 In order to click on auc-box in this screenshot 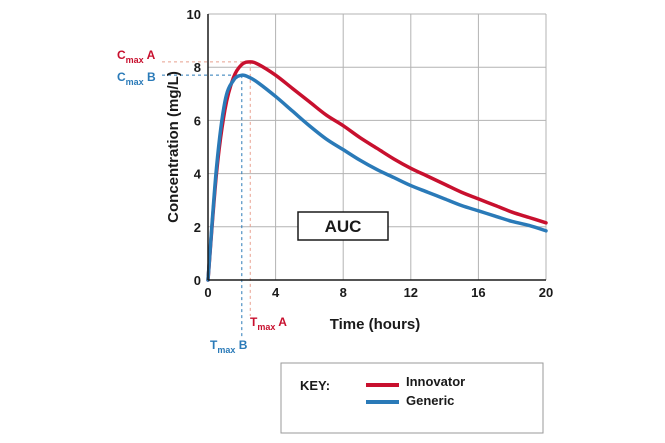, I will do `click(343, 226)`.